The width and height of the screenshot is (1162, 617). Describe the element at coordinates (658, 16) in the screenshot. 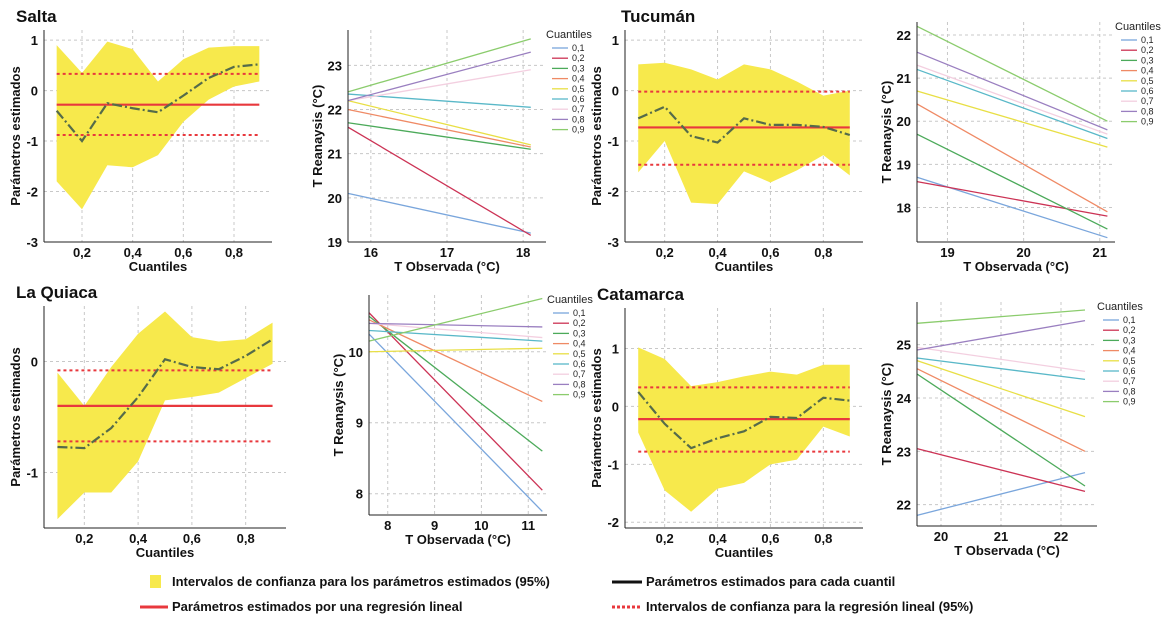

I see `panel-title: Tucumán` at that location.